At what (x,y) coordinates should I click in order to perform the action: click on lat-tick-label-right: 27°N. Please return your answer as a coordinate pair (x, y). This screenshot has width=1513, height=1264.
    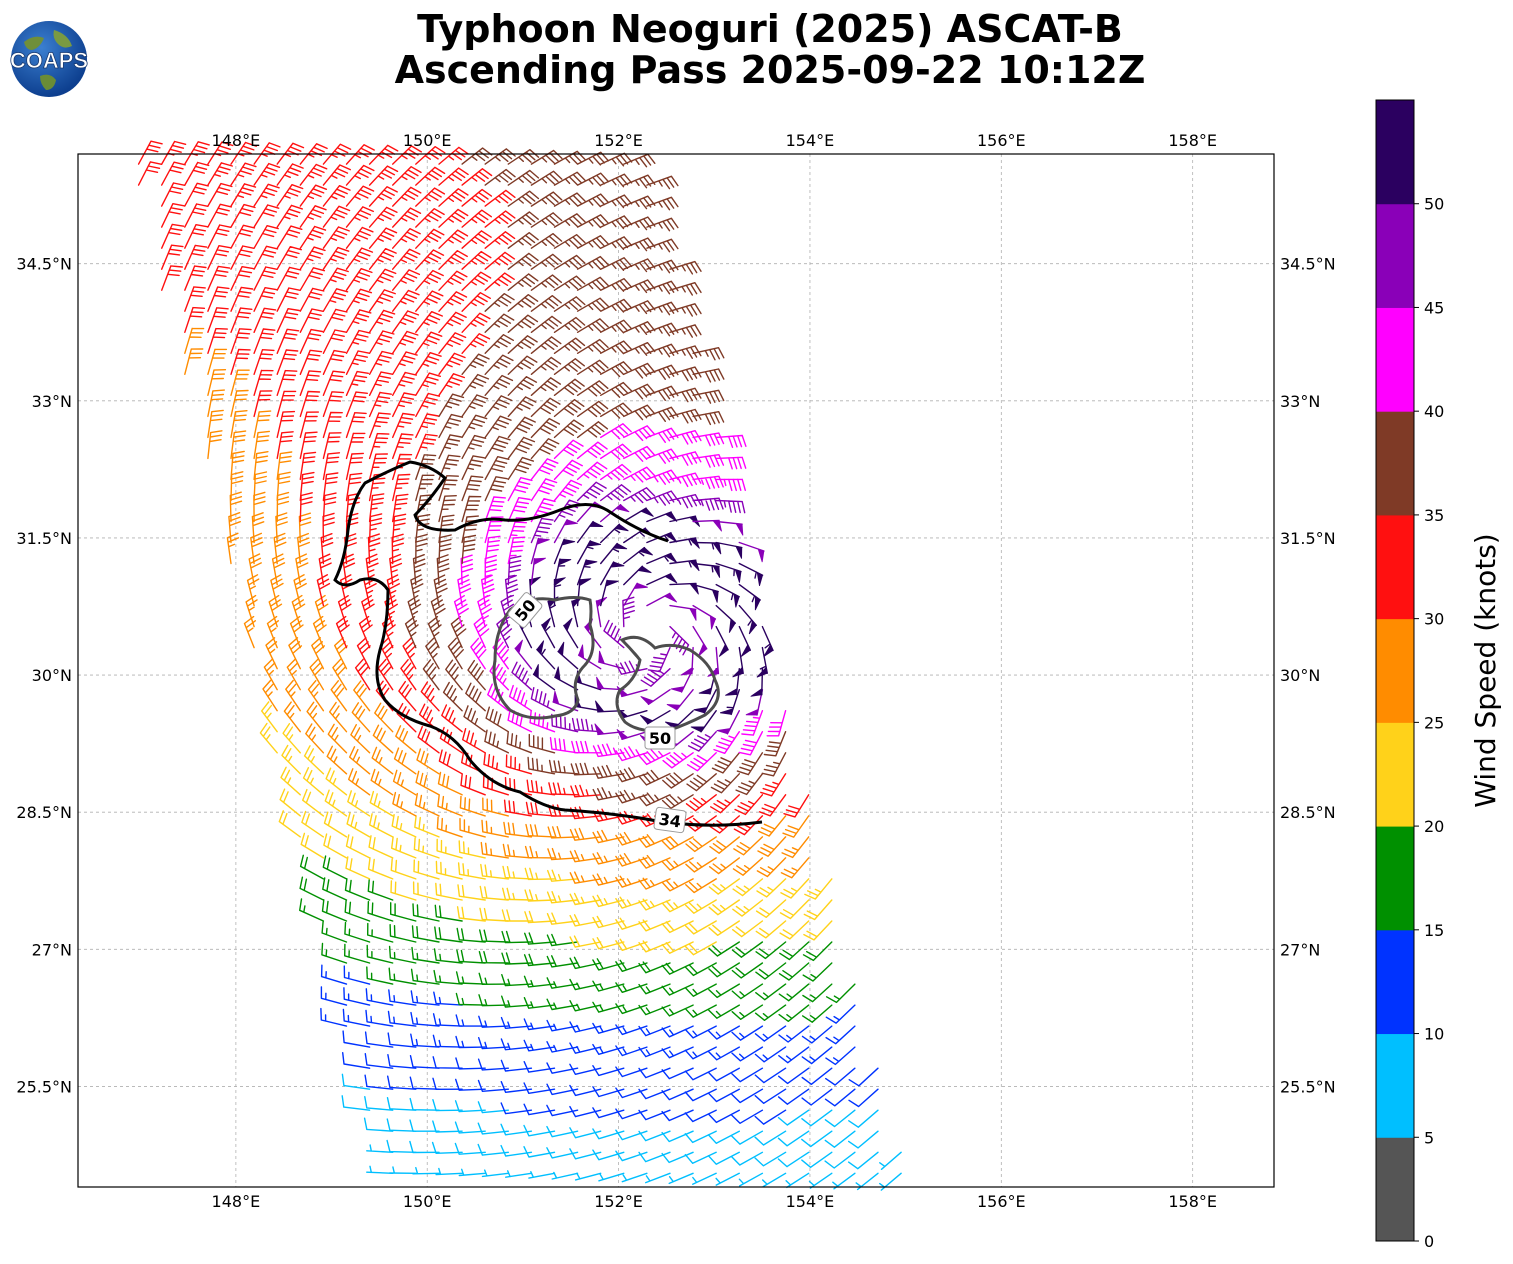
    Looking at the image, I should click on (1300, 949).